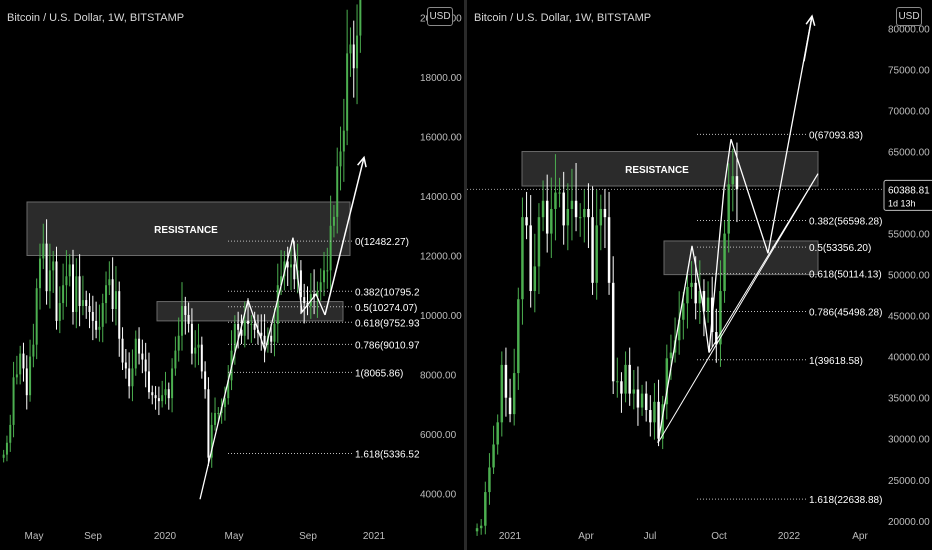 The image size is (932, 550). I want to click on countdown-label: 1d 13h, so click(902, 203).